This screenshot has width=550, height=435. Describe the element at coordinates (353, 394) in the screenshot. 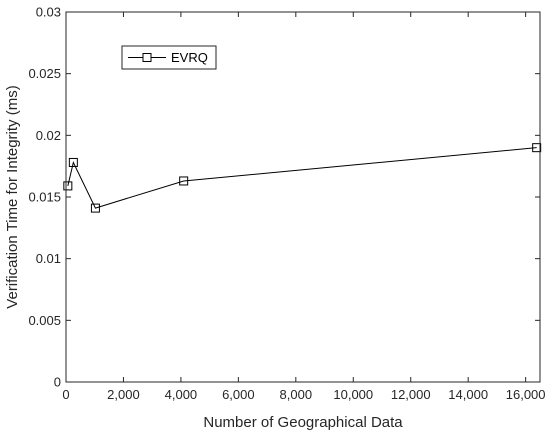

I see `x-tick-label: 10,000` at that location.